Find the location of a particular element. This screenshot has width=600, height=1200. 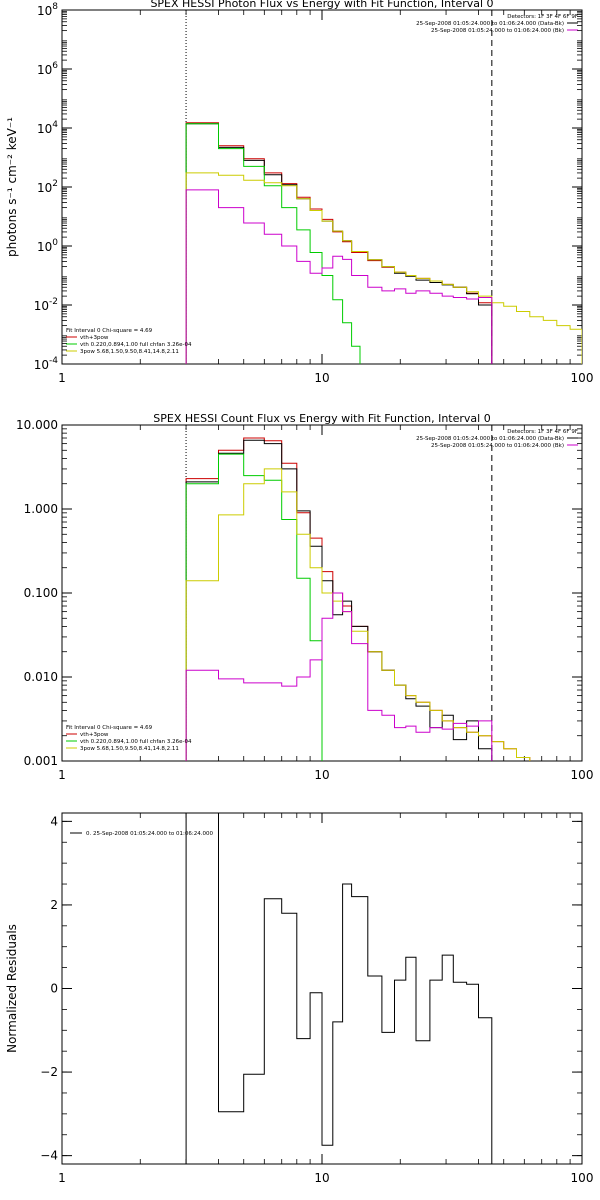

y-tick-label: 0.001 is located at coordinates (41, 761).